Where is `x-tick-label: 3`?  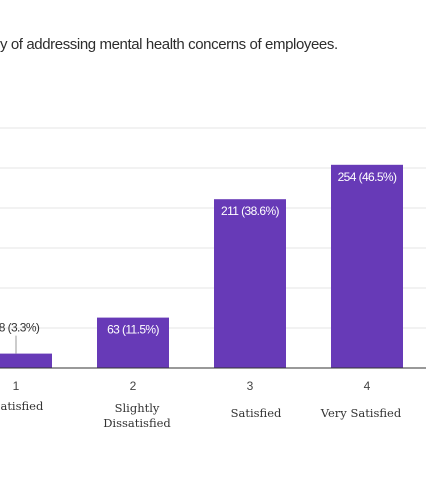 x-tick-label: 3 is located at coordinates (250, 386).